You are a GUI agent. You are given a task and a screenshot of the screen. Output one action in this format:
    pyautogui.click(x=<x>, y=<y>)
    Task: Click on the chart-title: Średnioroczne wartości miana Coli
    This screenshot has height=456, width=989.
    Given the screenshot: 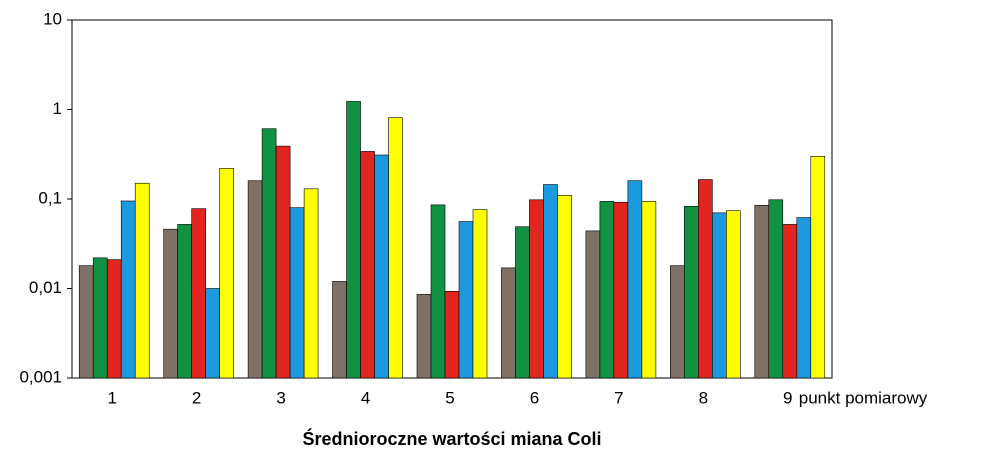 What is the action you would take?
    pyautogui.click(x=451, y=438)
    